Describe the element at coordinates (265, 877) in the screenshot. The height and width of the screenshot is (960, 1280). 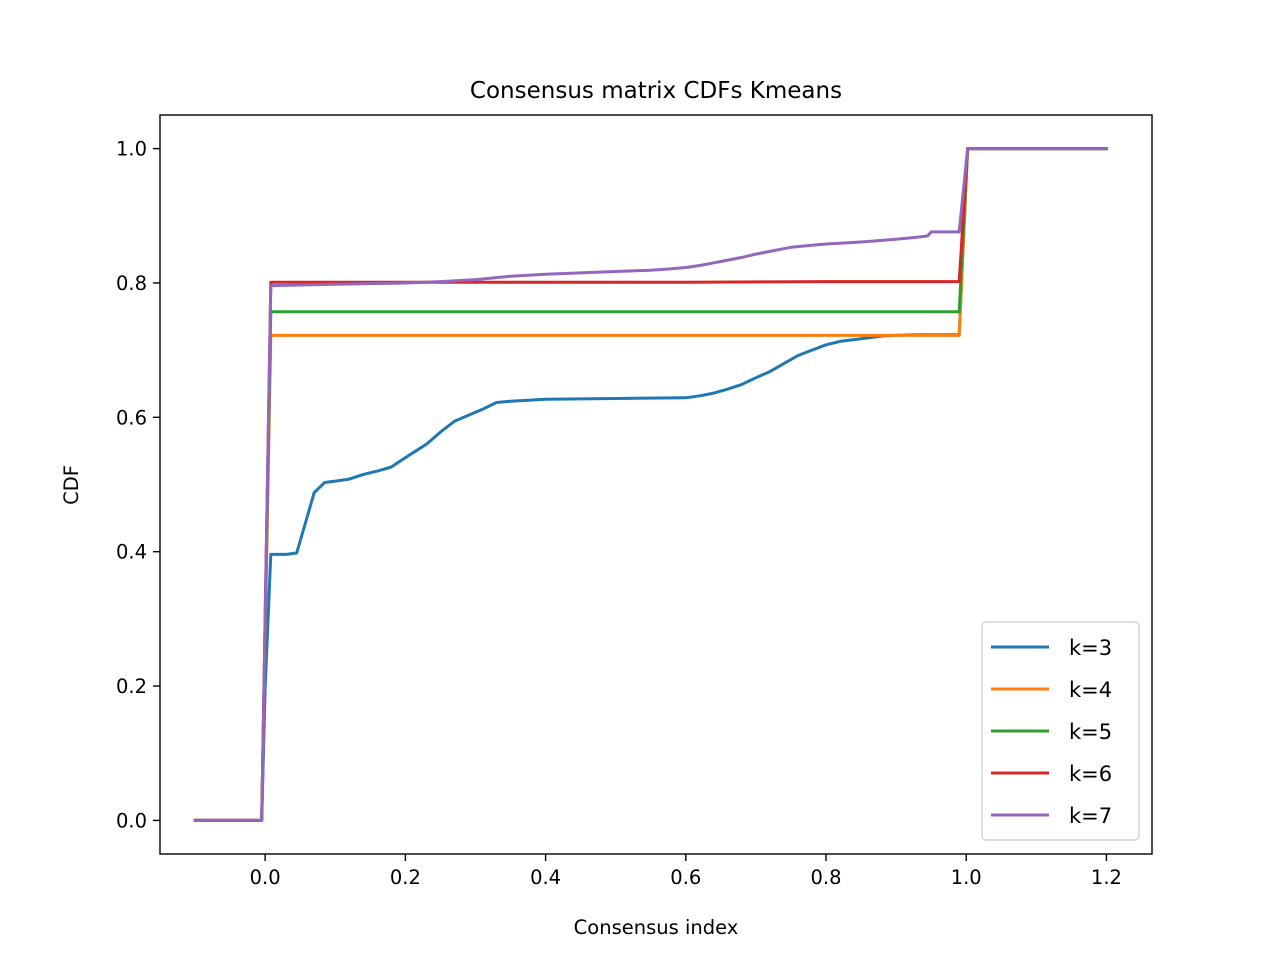
I see `x-tick-label: 0.0` at that location.